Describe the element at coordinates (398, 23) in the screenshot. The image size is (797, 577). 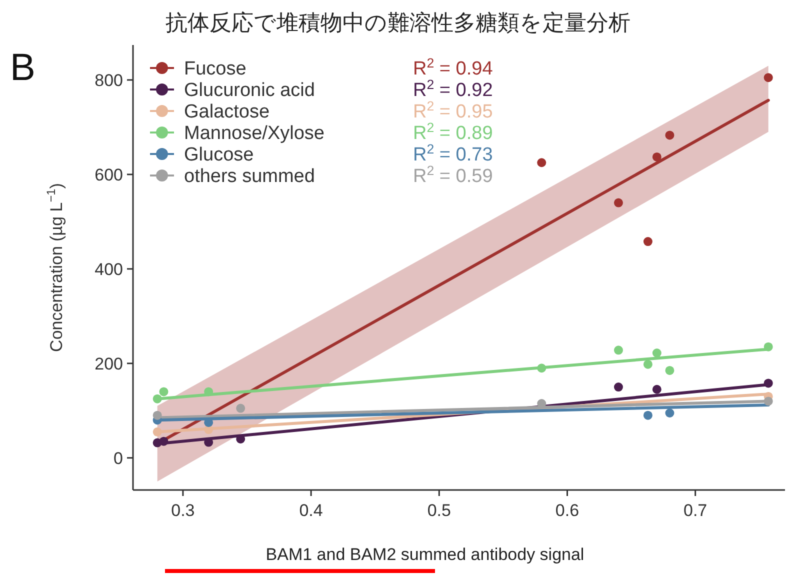
I see `chart-title: 抗体反応で堆積物中の難溶性多糖類を定量分析` at that location.